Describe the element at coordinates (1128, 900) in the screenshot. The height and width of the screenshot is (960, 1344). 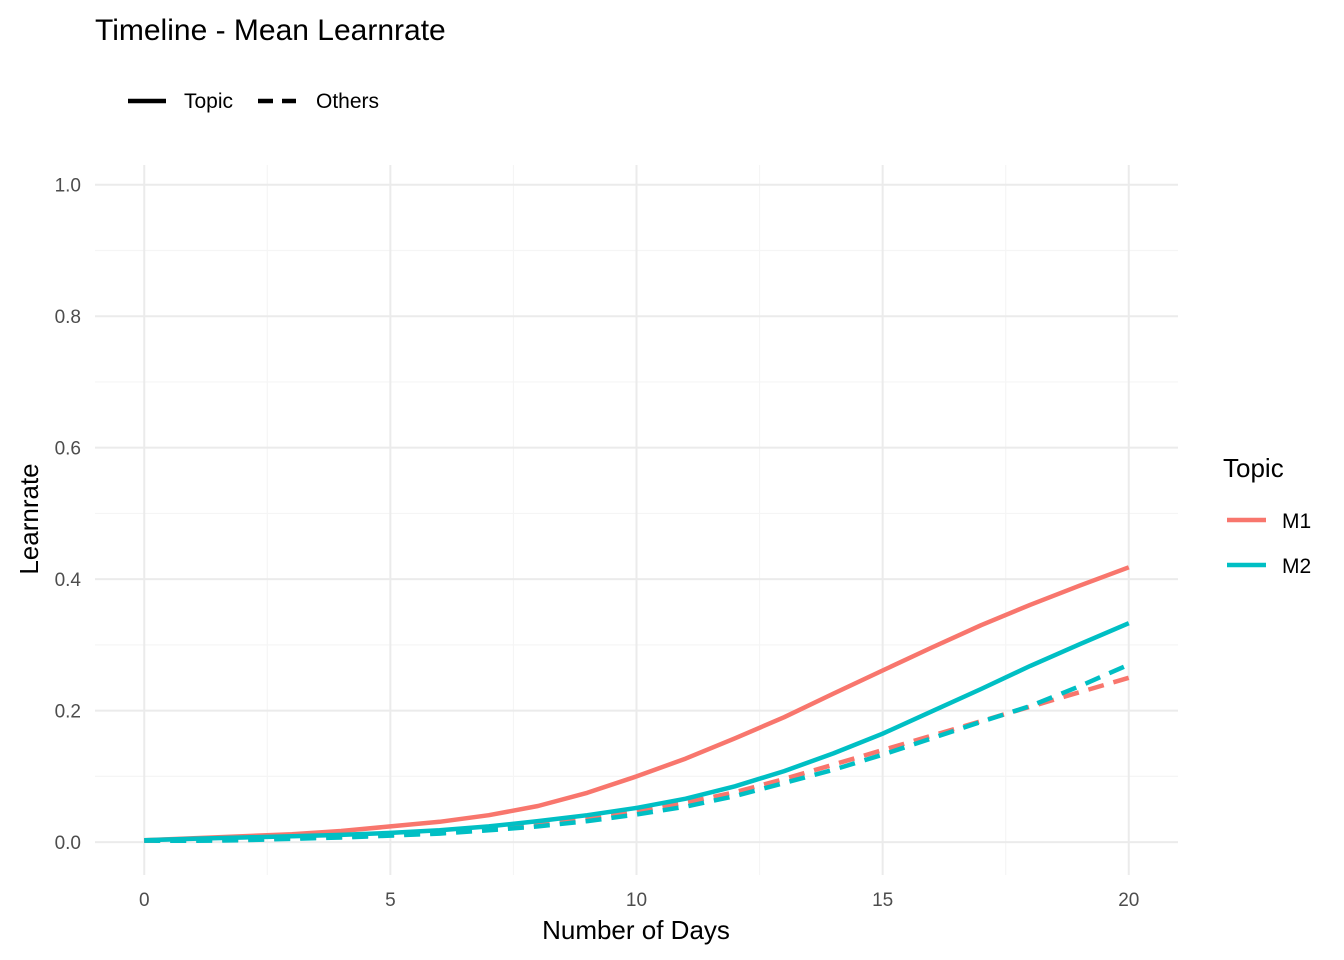
I see `x-tick-label: 20` at that location.